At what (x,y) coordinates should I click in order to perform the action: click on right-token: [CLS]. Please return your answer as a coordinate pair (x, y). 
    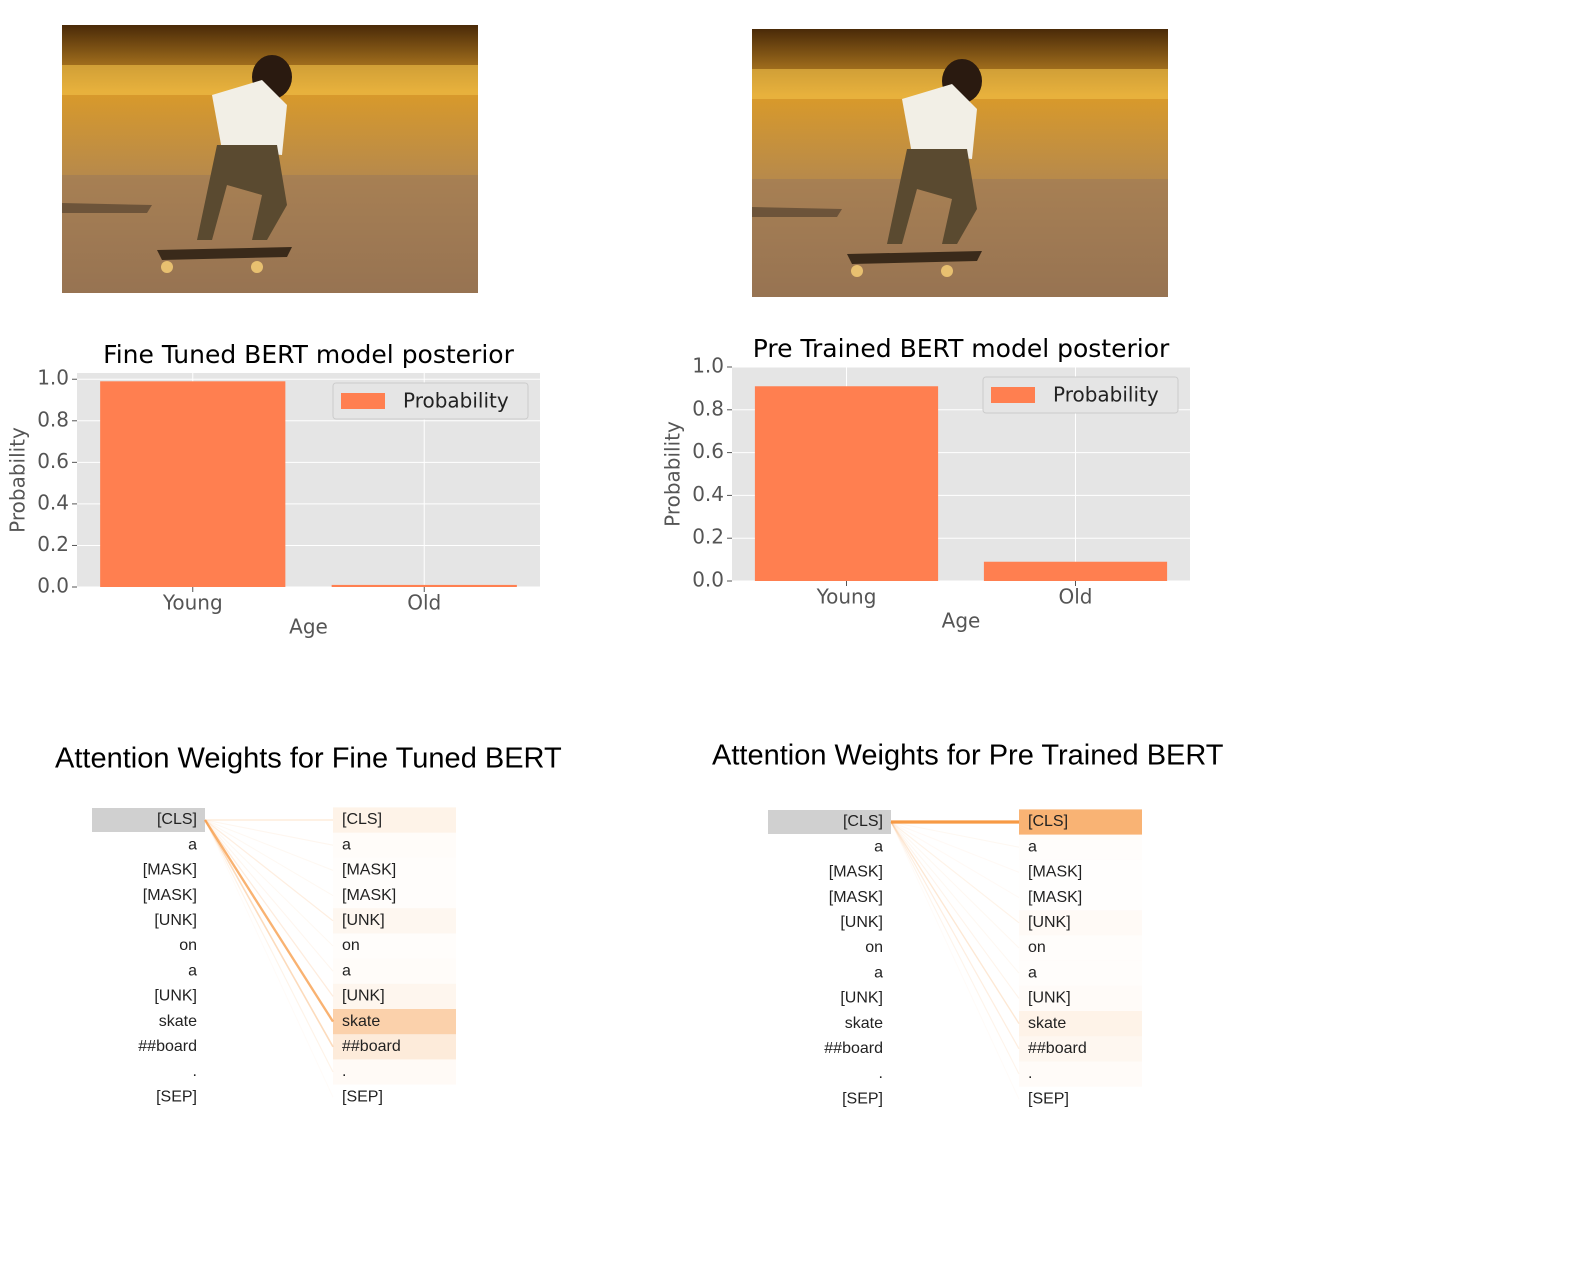
    Looking at the image, I should click on (362, 819).